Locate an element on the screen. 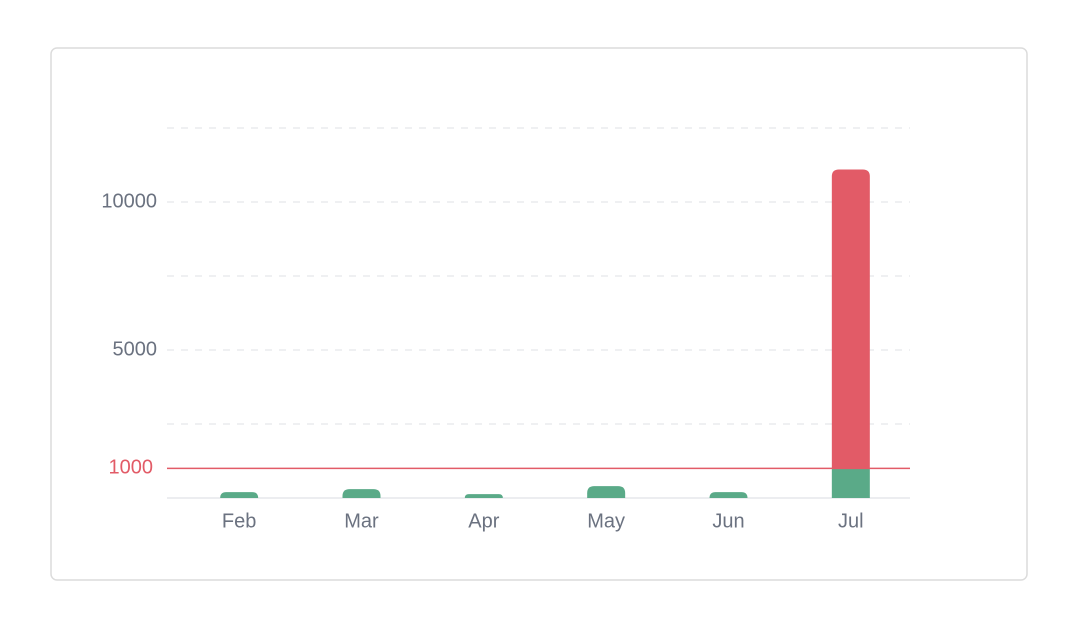 This screenshot has height=632, width=1080. x-tick-label: Jul is located at coordinates (851, 521).